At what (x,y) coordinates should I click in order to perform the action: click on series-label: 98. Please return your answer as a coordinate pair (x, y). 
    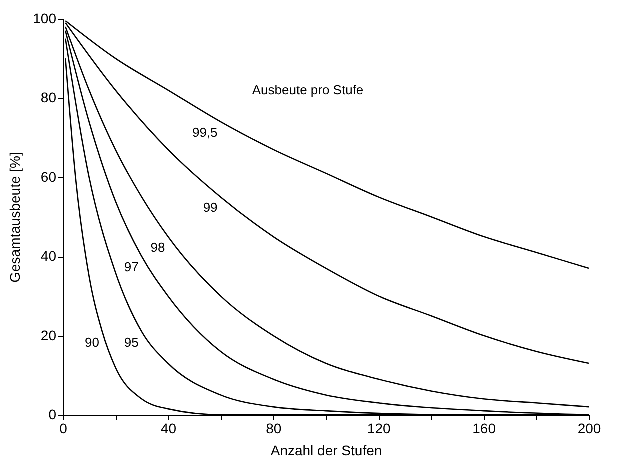
    Looking at the image, I should click on (158, 247).